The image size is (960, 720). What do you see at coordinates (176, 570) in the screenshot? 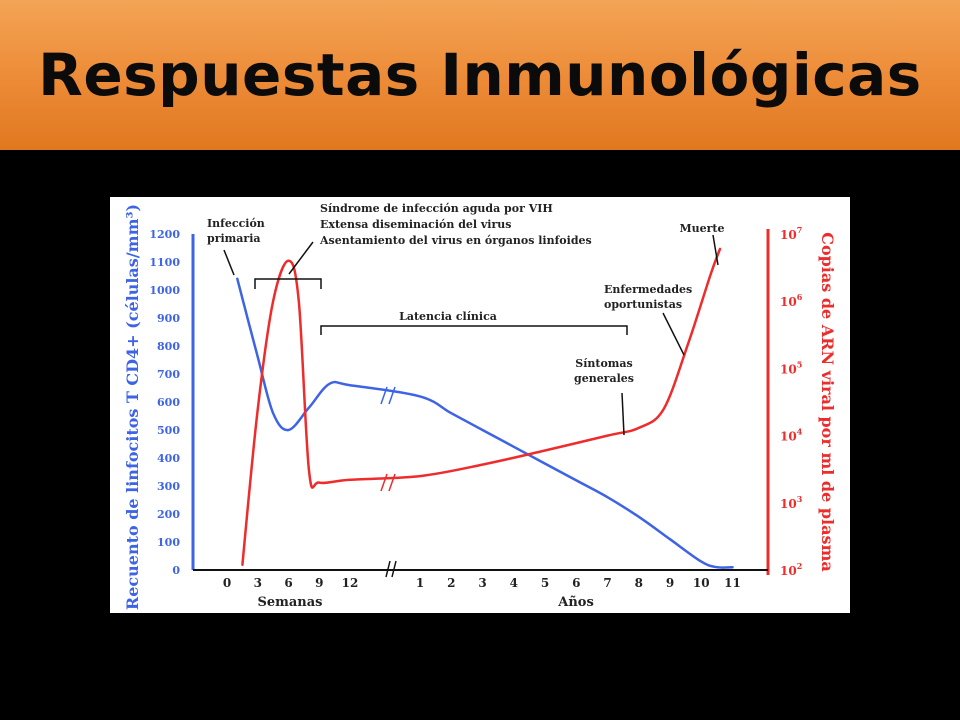
I see `left-tick-label: 0` at bounding box center [176, 570].